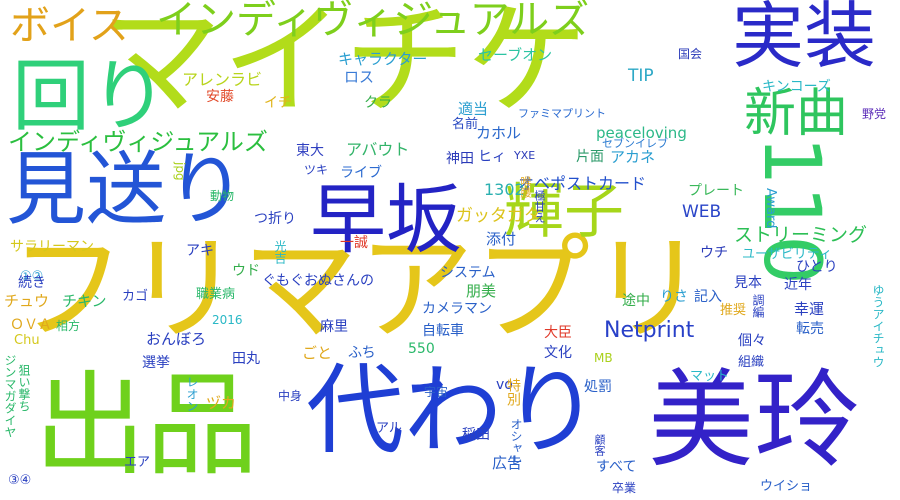  I want to click on cloud-word: ＯＶＡ, so click(31, 325).